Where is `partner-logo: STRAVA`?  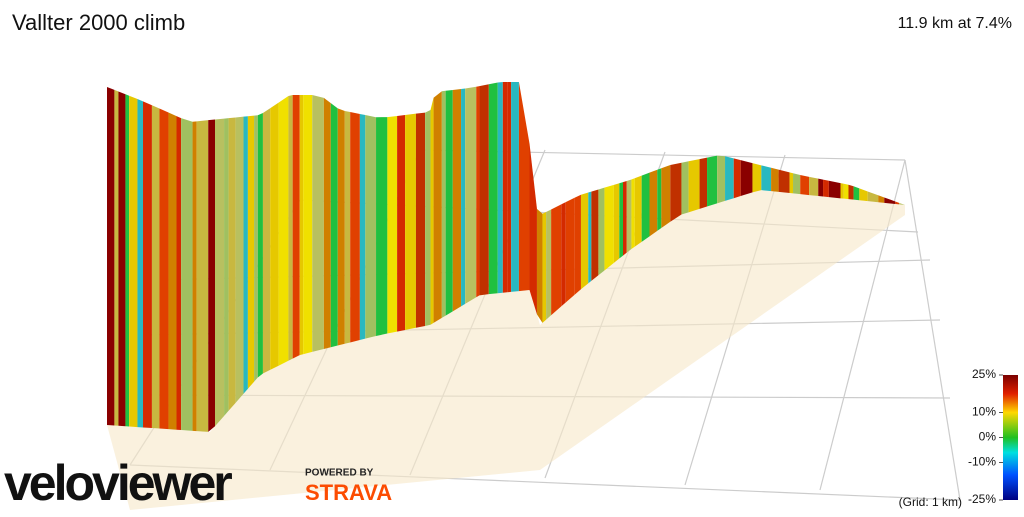 partner-logo: STRAVA is located at coordinates (348, 492).